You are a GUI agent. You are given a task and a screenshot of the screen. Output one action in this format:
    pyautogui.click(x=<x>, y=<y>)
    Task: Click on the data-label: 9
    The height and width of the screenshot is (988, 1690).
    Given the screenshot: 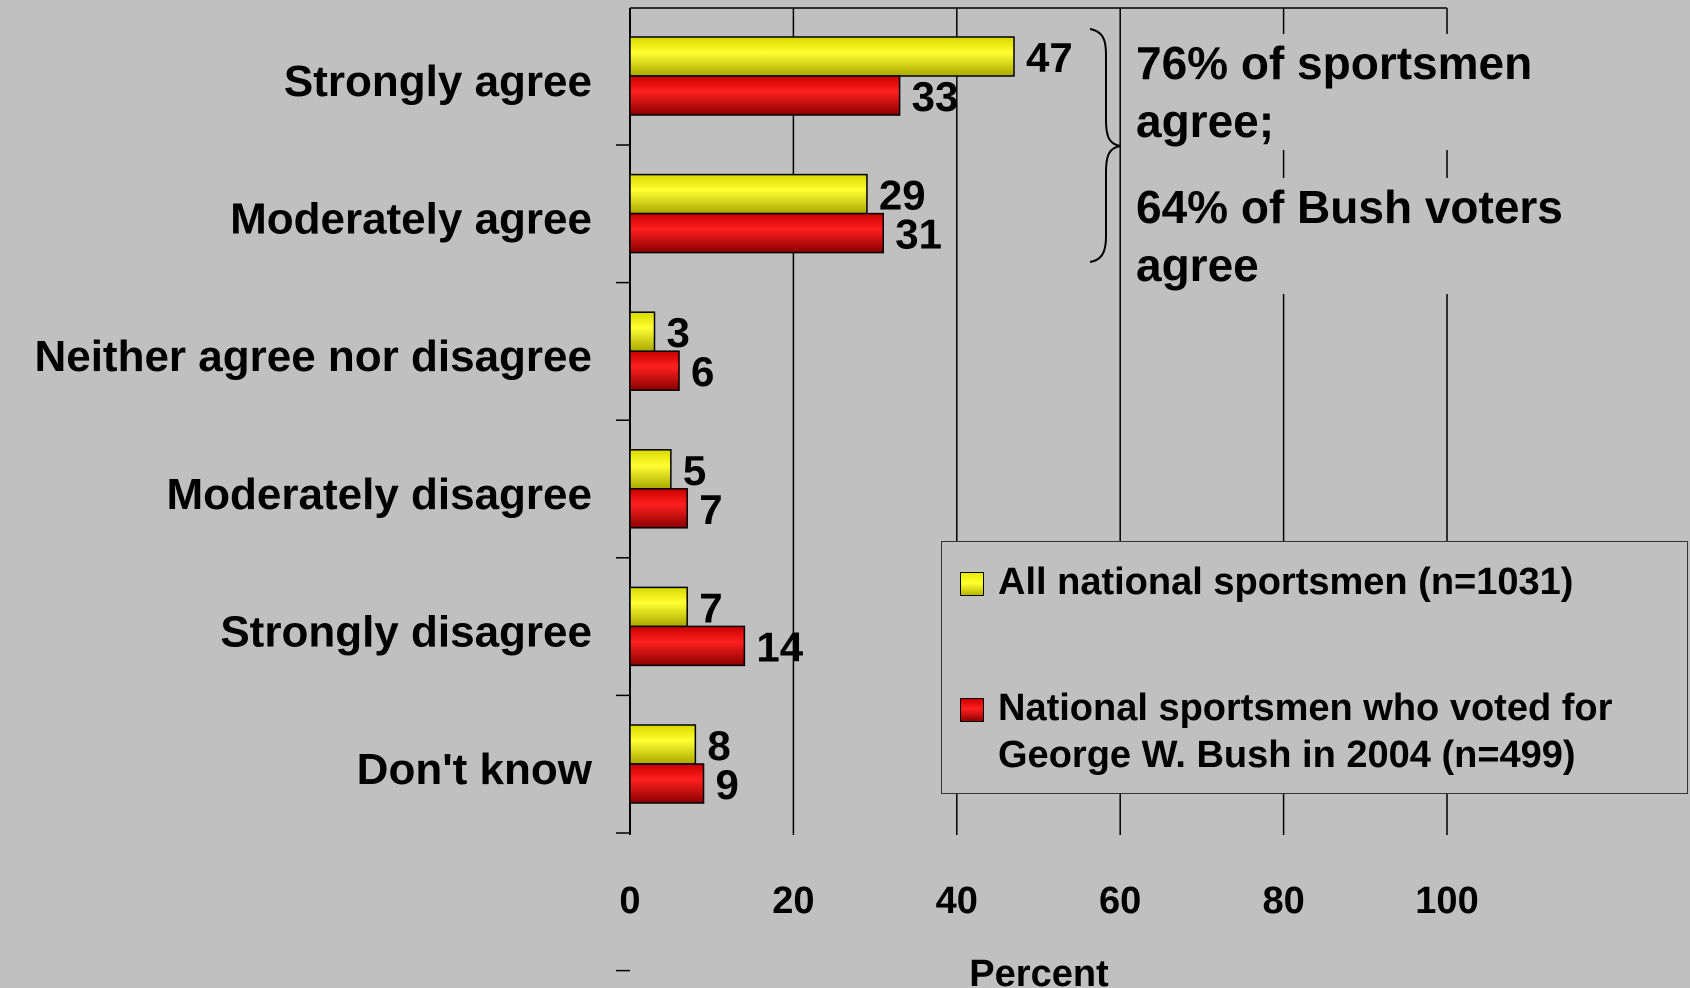 What is the action you would take?
    pyautogui.click(x=727, y=784)
    